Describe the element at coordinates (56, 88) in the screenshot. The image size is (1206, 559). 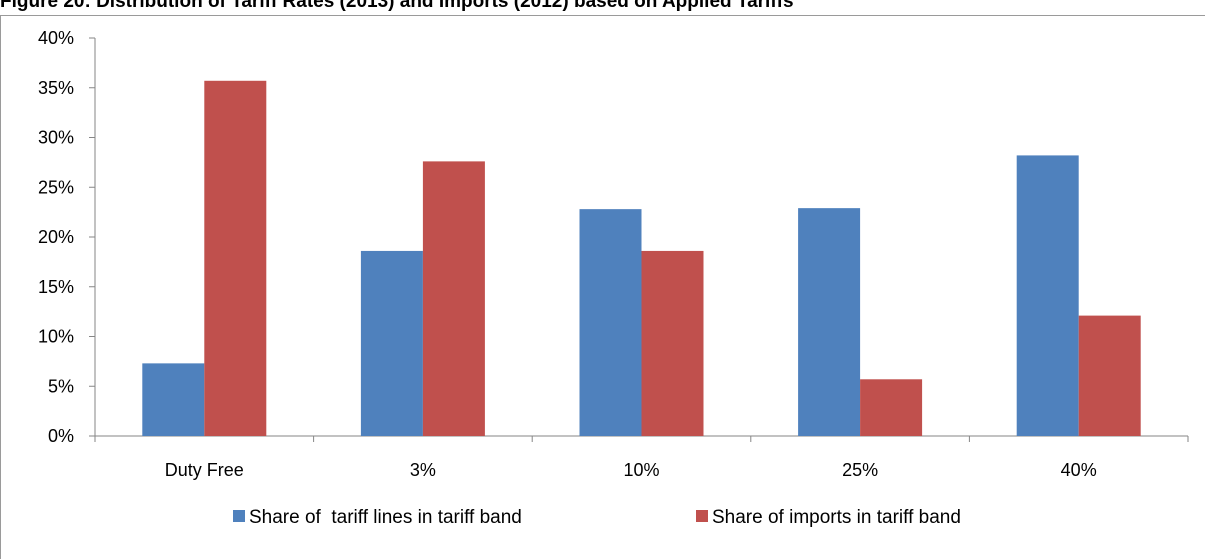
I see `y-tick-label: 35%` at that location.